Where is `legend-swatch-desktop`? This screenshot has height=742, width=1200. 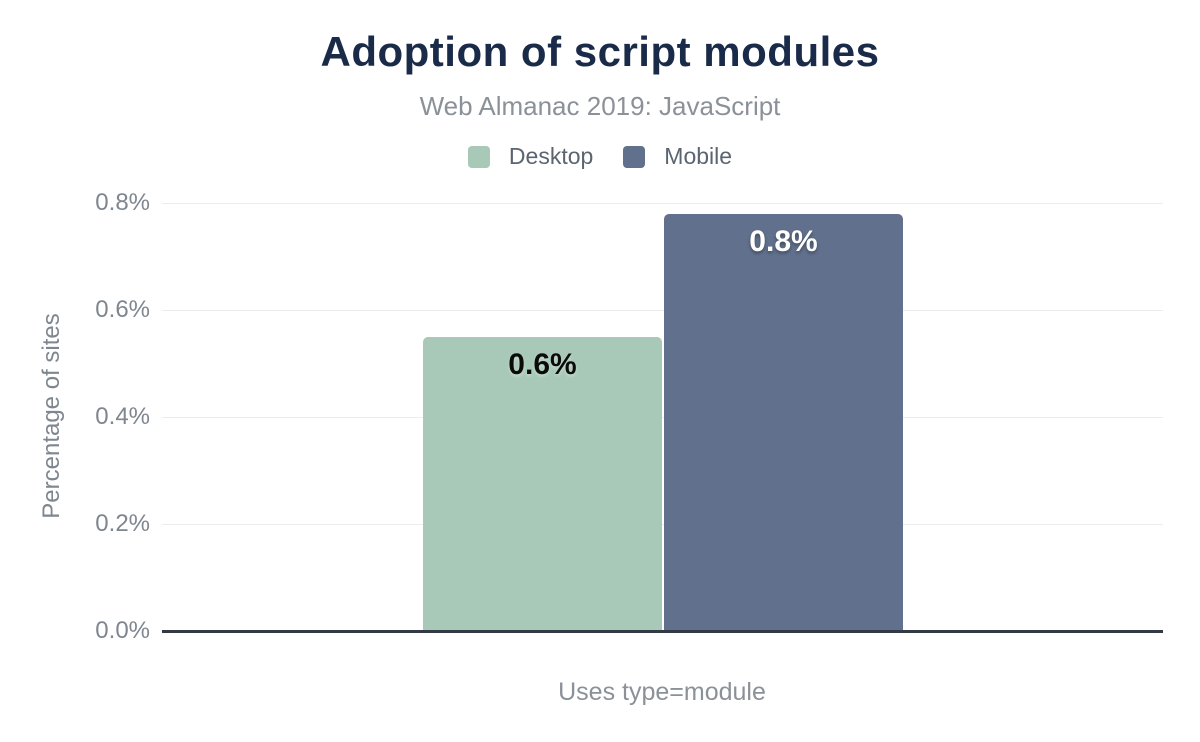 legend-swatch-desktop is located at coordinates (478, 156).